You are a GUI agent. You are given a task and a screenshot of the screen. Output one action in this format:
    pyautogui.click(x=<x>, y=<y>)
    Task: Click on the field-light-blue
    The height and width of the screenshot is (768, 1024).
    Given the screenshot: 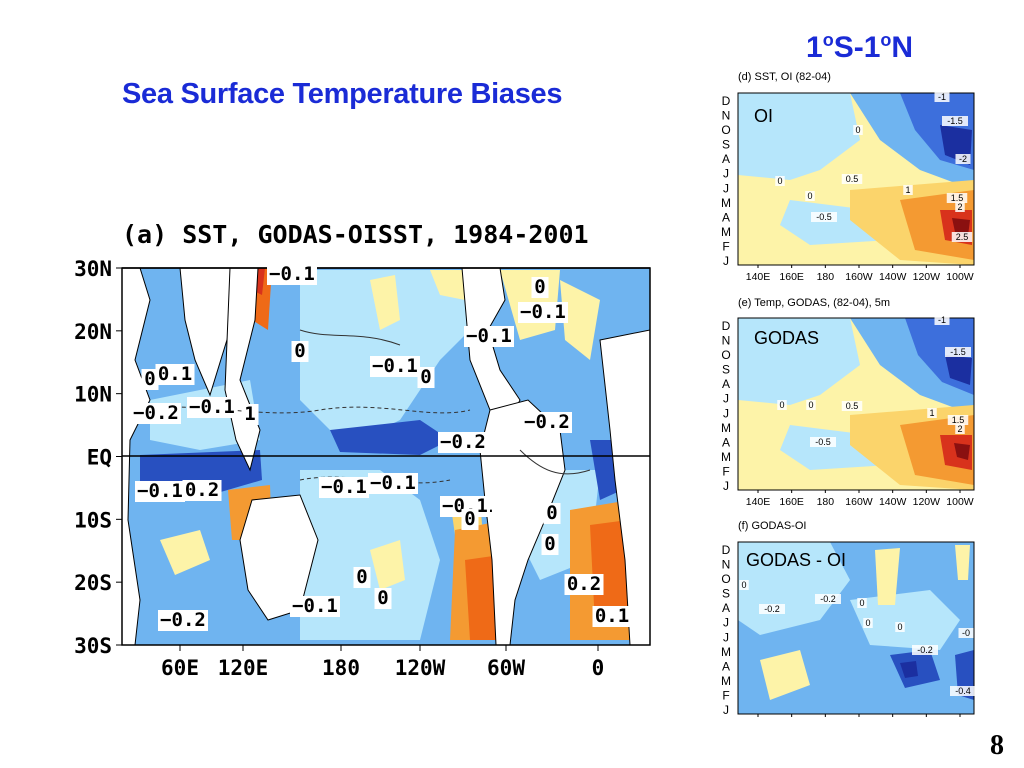 What is the action you would take?
    pyautogui.click(x=385, y=355)
    